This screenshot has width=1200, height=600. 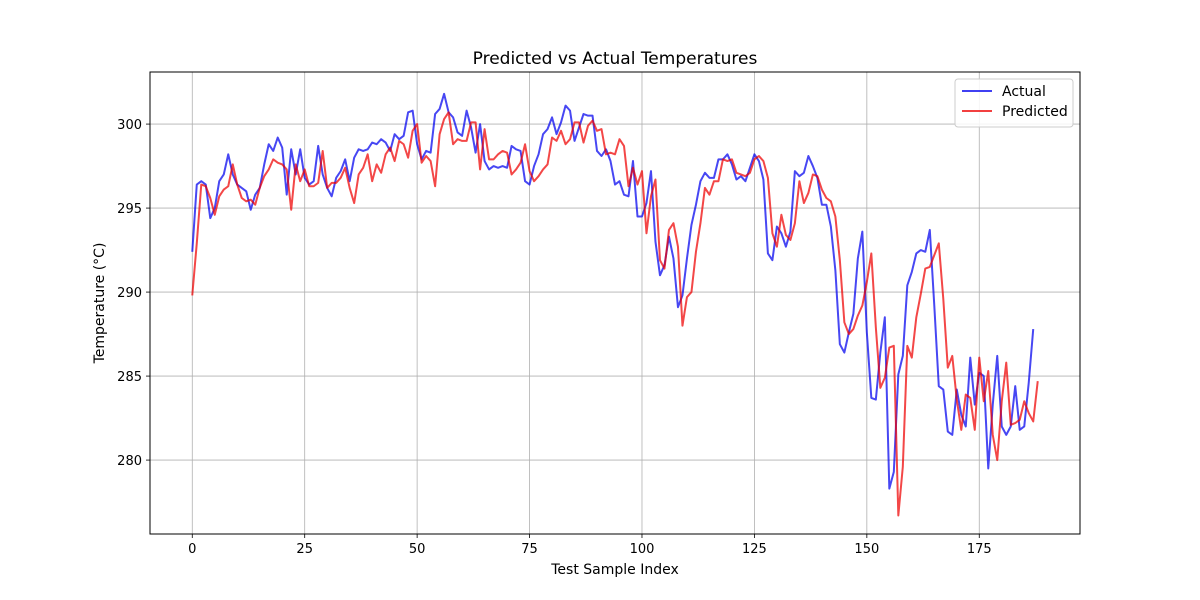 What do you see at coordinates (754, 549) in the screenshot?
I see `x-tick-label: 125` at bounding box center [754, 549].